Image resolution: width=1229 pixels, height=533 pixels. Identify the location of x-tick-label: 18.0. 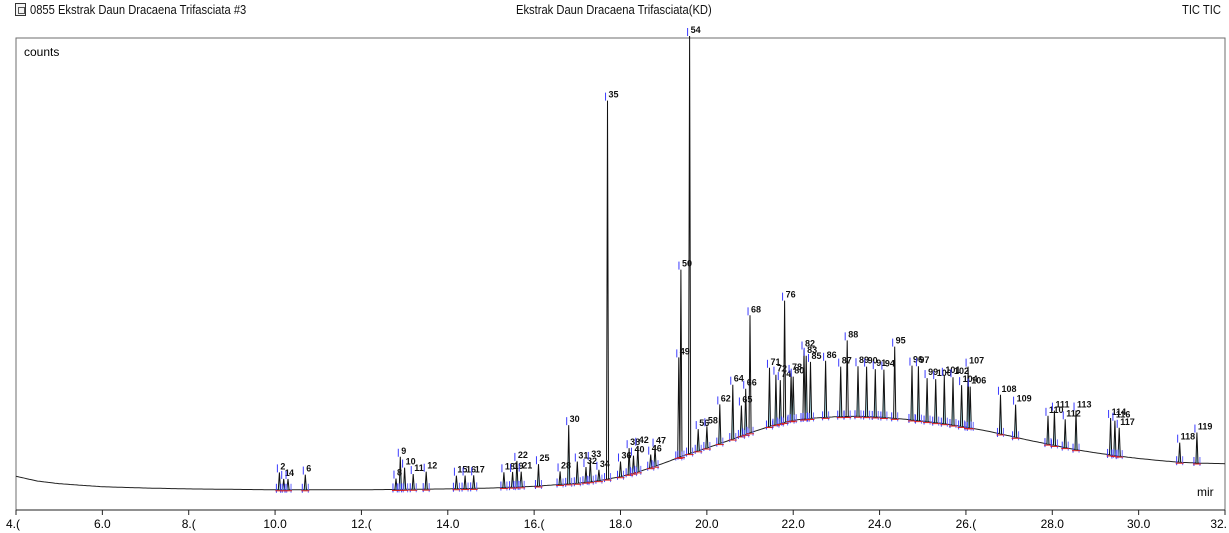
(621, 524).